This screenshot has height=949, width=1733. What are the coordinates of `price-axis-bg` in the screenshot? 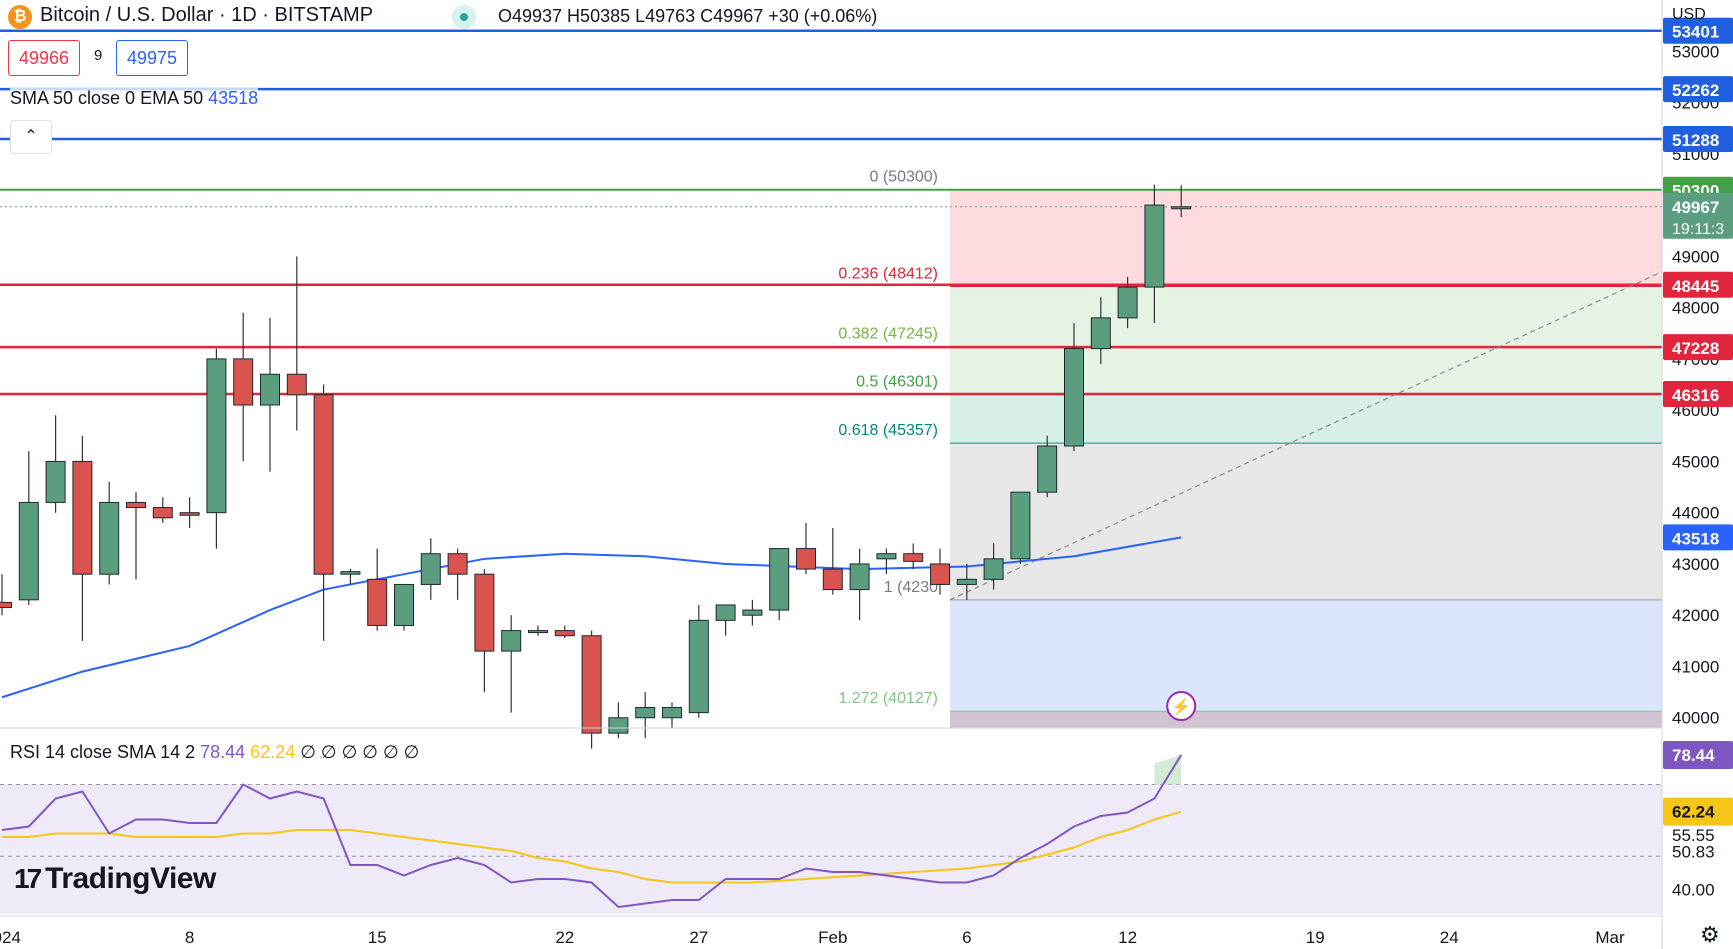 It's located at (1697, 474).